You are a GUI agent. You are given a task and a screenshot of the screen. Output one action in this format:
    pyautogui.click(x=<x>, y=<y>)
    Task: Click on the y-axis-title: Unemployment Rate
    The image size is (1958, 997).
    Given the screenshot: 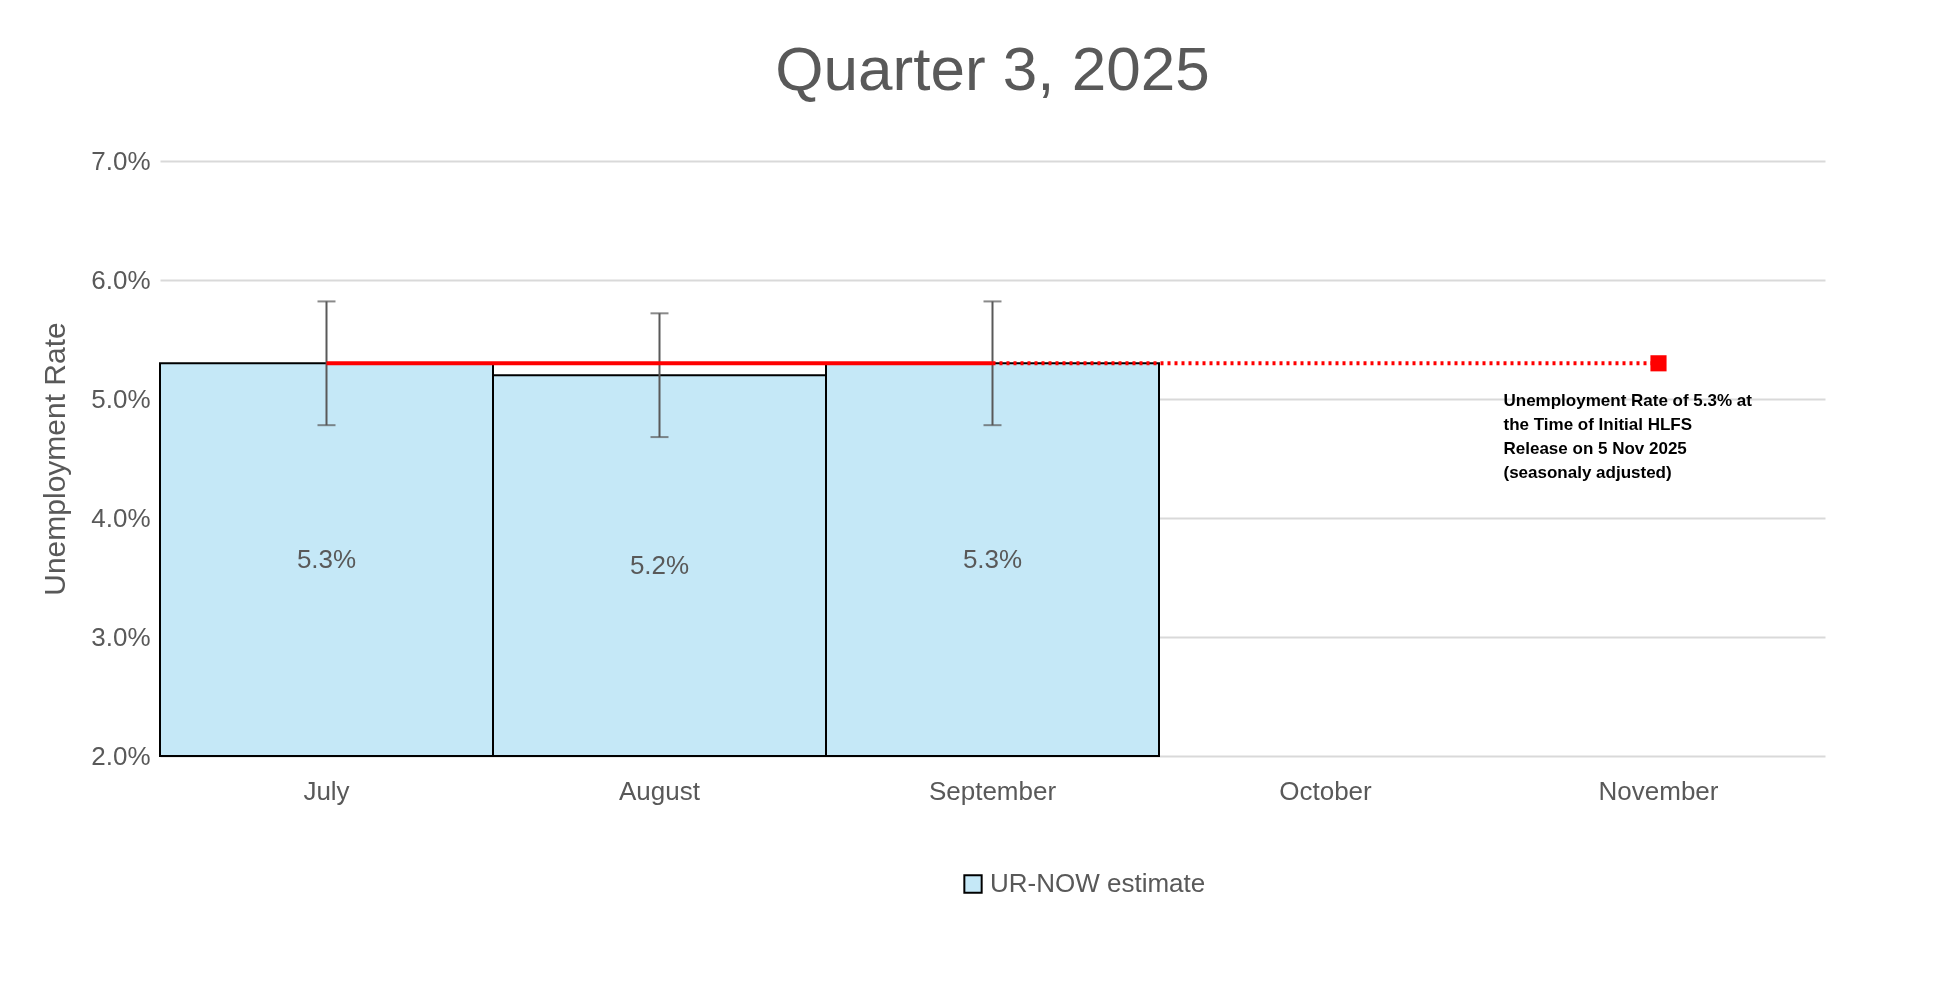 What is the action you would take?
    pyautogui.click(x=55, y=459)
    